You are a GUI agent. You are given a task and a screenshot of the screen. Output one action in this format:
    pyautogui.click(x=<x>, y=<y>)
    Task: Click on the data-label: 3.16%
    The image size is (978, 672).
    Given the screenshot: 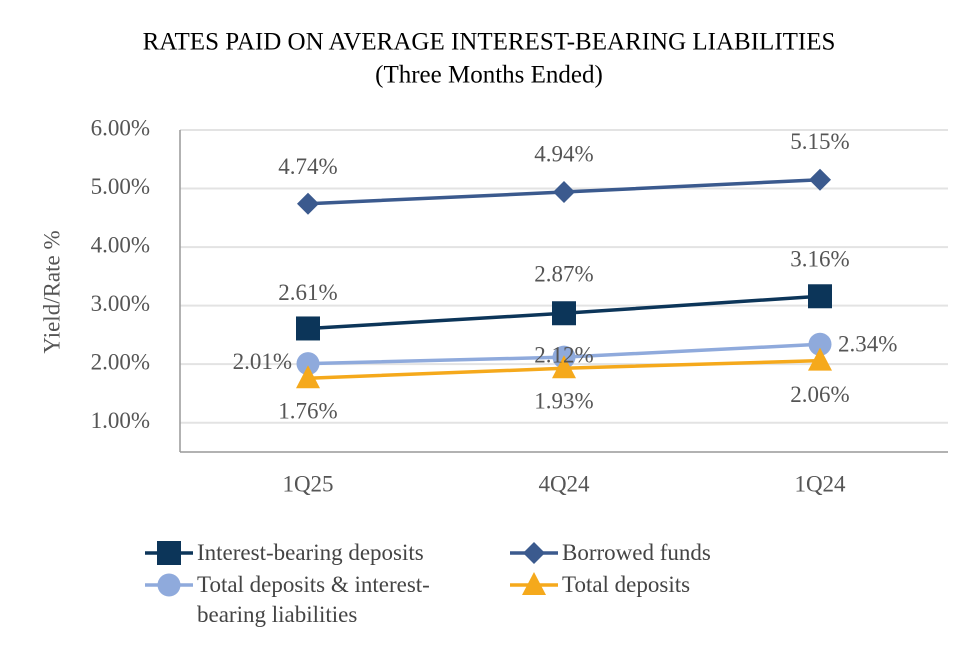 What is the action you would take?
    pyautogui.click(x=819, y=259)
    